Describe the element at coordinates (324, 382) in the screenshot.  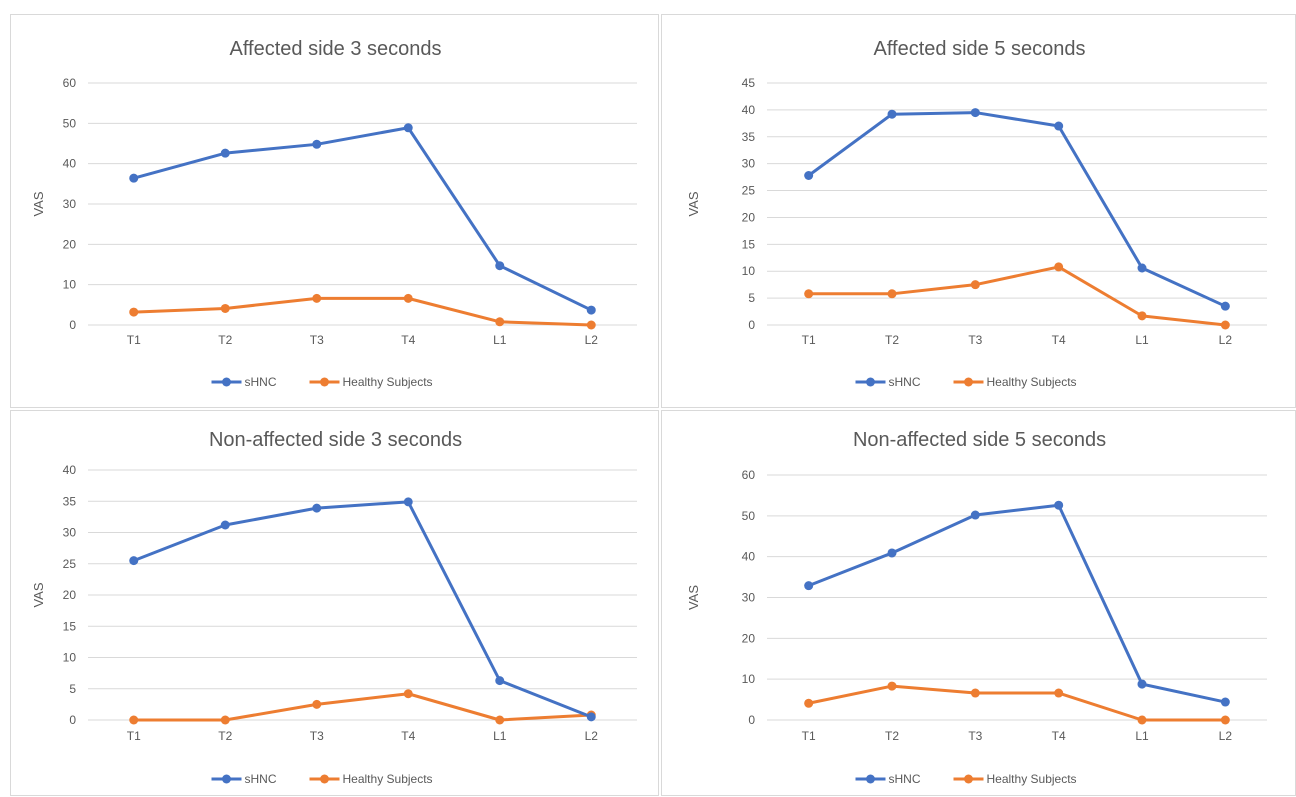
I see `legend-marker-healthy-subjects` at that location.